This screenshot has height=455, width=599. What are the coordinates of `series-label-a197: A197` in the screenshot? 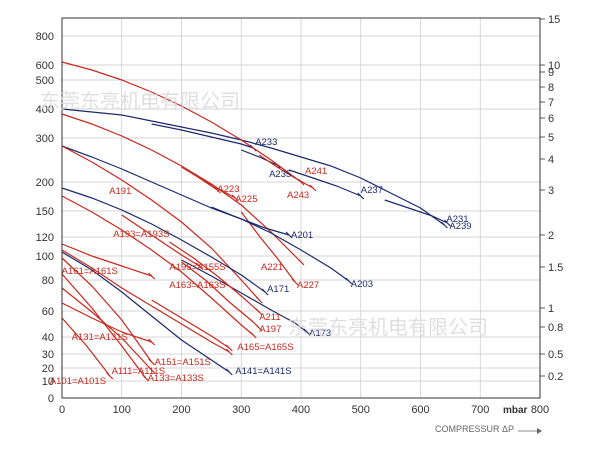 It's located at (270, 329).